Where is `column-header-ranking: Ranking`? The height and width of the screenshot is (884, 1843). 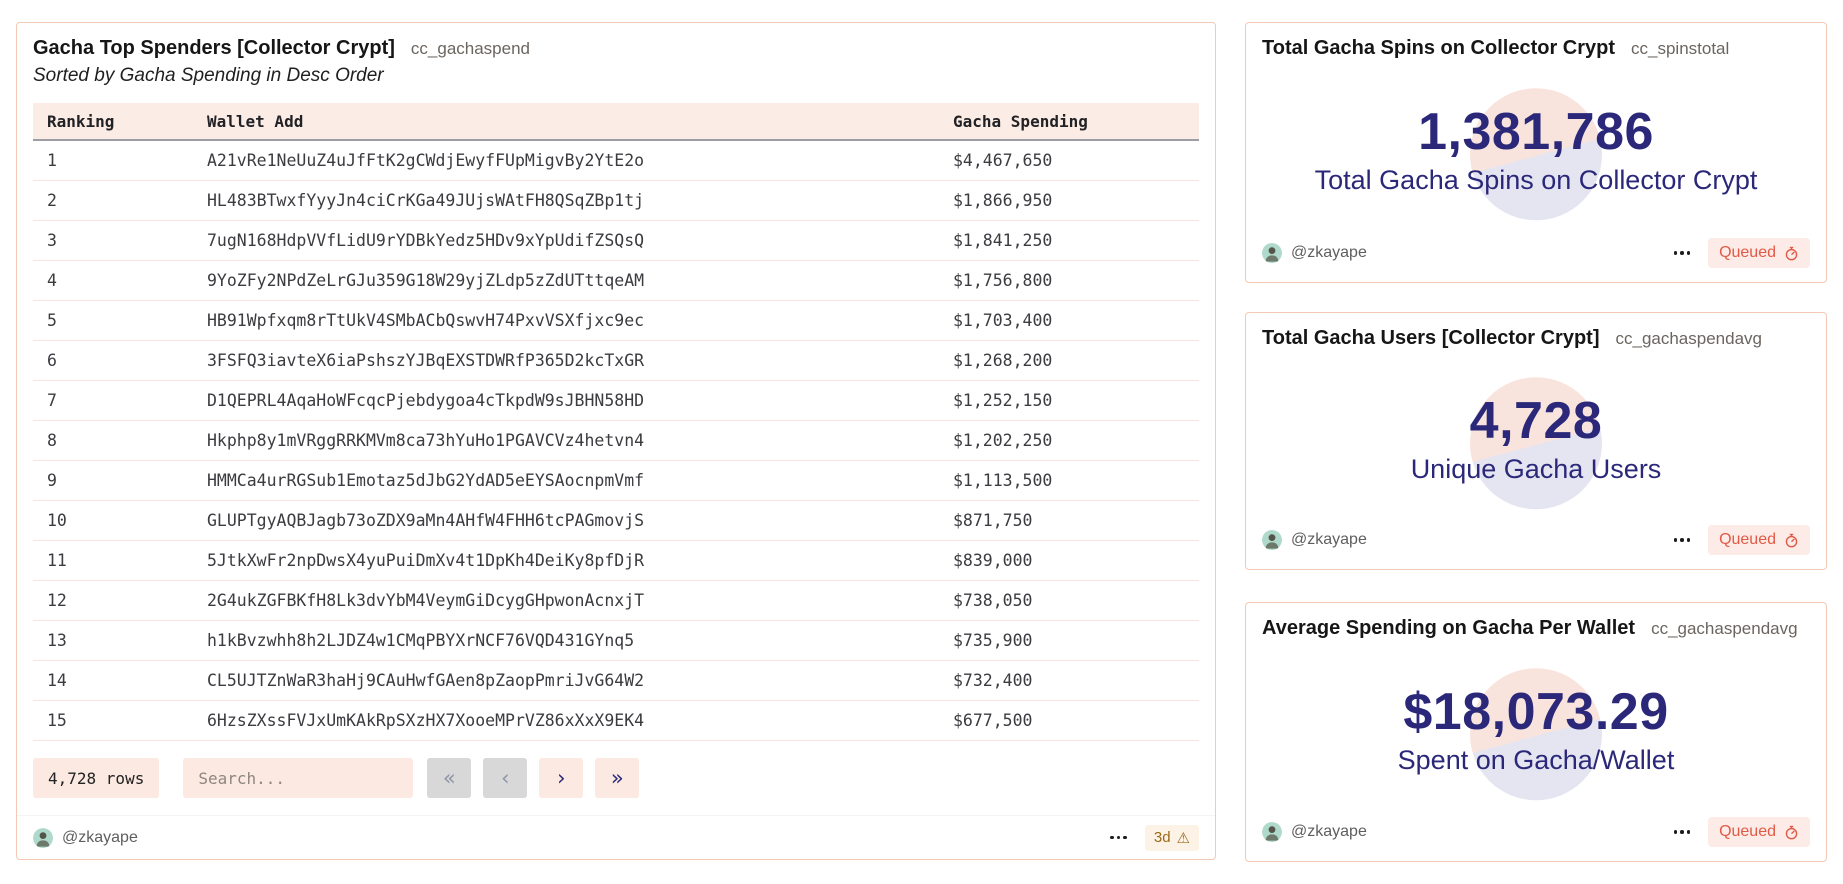 column-header-ranking: Ranking is located at coordinates (81, 121).